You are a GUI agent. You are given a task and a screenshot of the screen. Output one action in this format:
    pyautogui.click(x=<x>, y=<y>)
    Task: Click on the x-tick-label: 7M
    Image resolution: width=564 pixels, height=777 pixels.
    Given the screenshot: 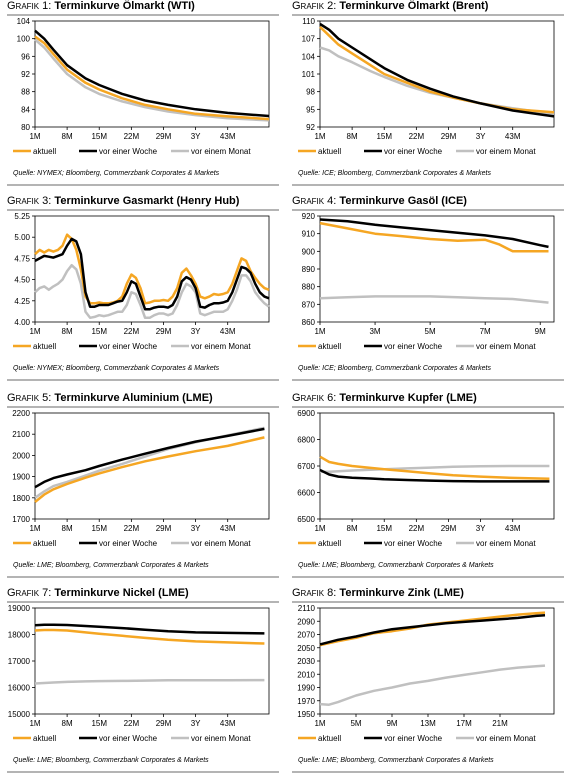 What is the action you would take?
    pyautogui.click(x=485, y=331)
    